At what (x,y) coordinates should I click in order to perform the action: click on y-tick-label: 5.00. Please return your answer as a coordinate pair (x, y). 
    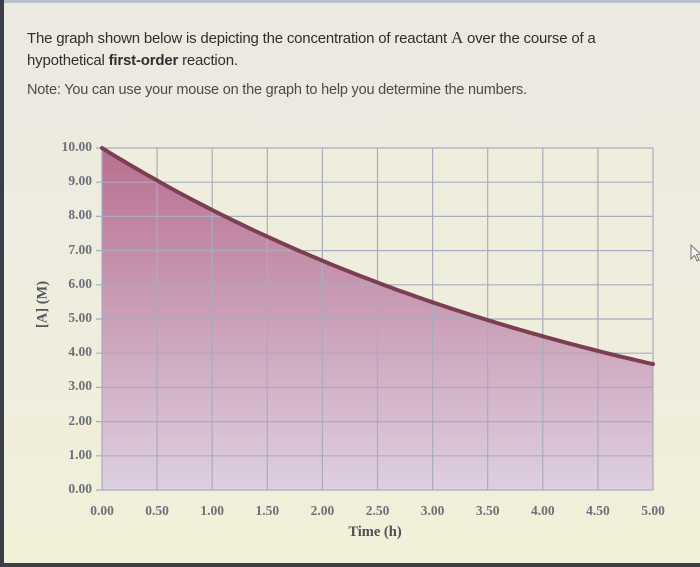
    Looking at the image, I should click on (80, 317).